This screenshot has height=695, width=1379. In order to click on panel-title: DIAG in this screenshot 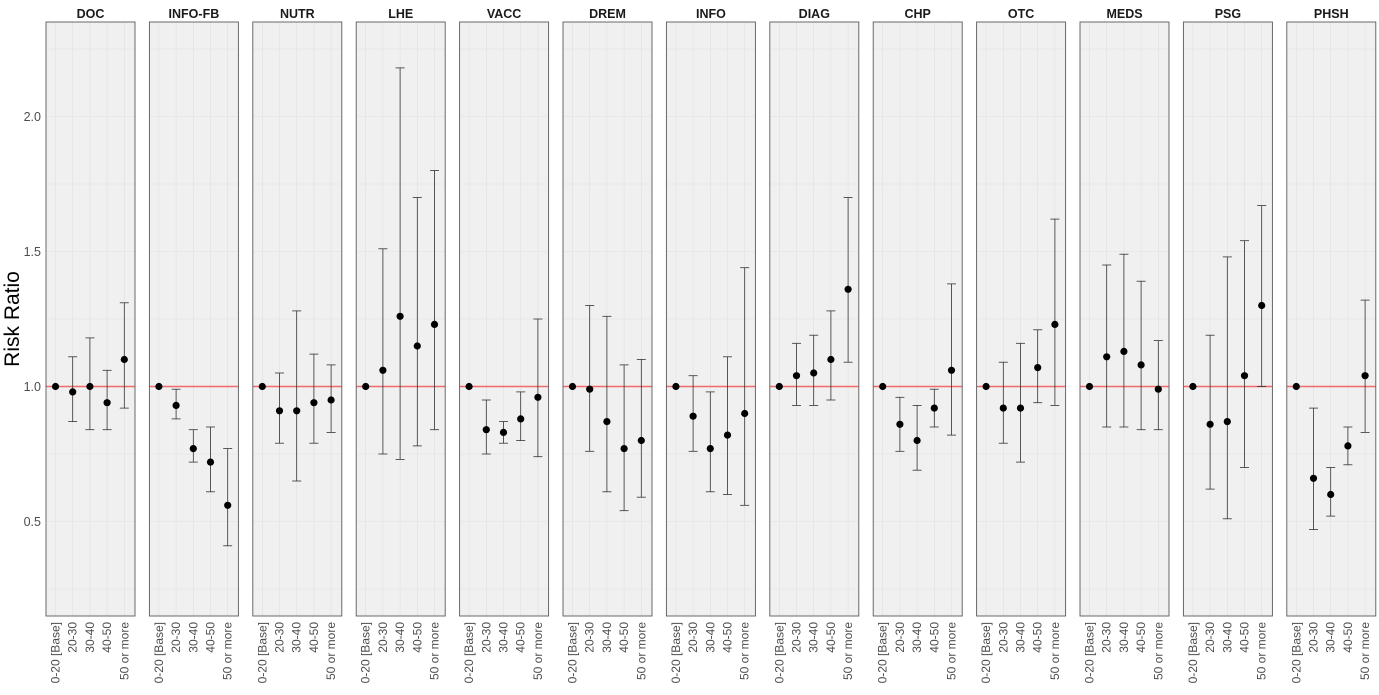, I will do `click(814, 14)`.